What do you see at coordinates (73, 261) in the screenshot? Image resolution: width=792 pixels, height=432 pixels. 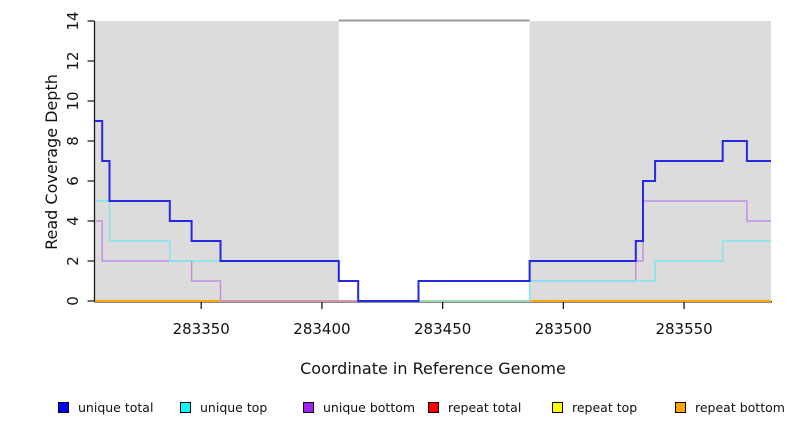 I see `y-tick-label: 2` at bounding box center [73, 261].